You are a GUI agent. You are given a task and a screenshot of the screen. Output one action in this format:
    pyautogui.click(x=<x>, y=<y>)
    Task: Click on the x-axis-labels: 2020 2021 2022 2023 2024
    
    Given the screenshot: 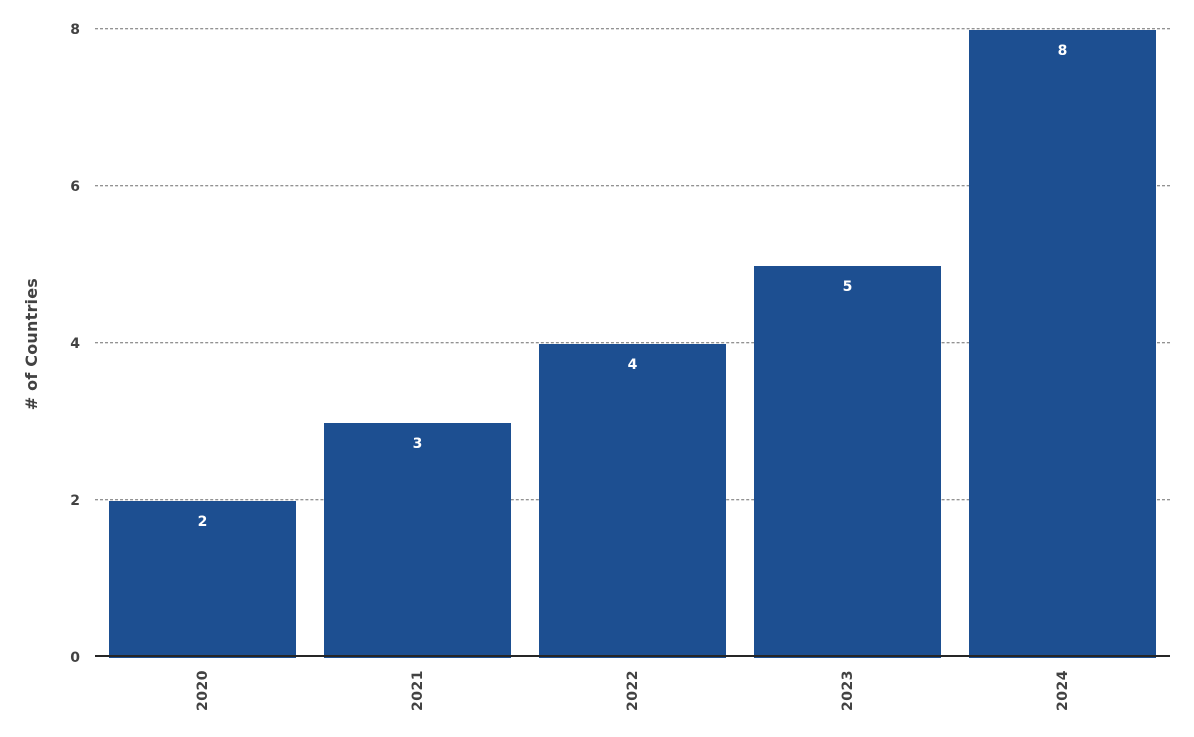 What is the action you would take?
    pyautogui.click(x=632, y=690)
    